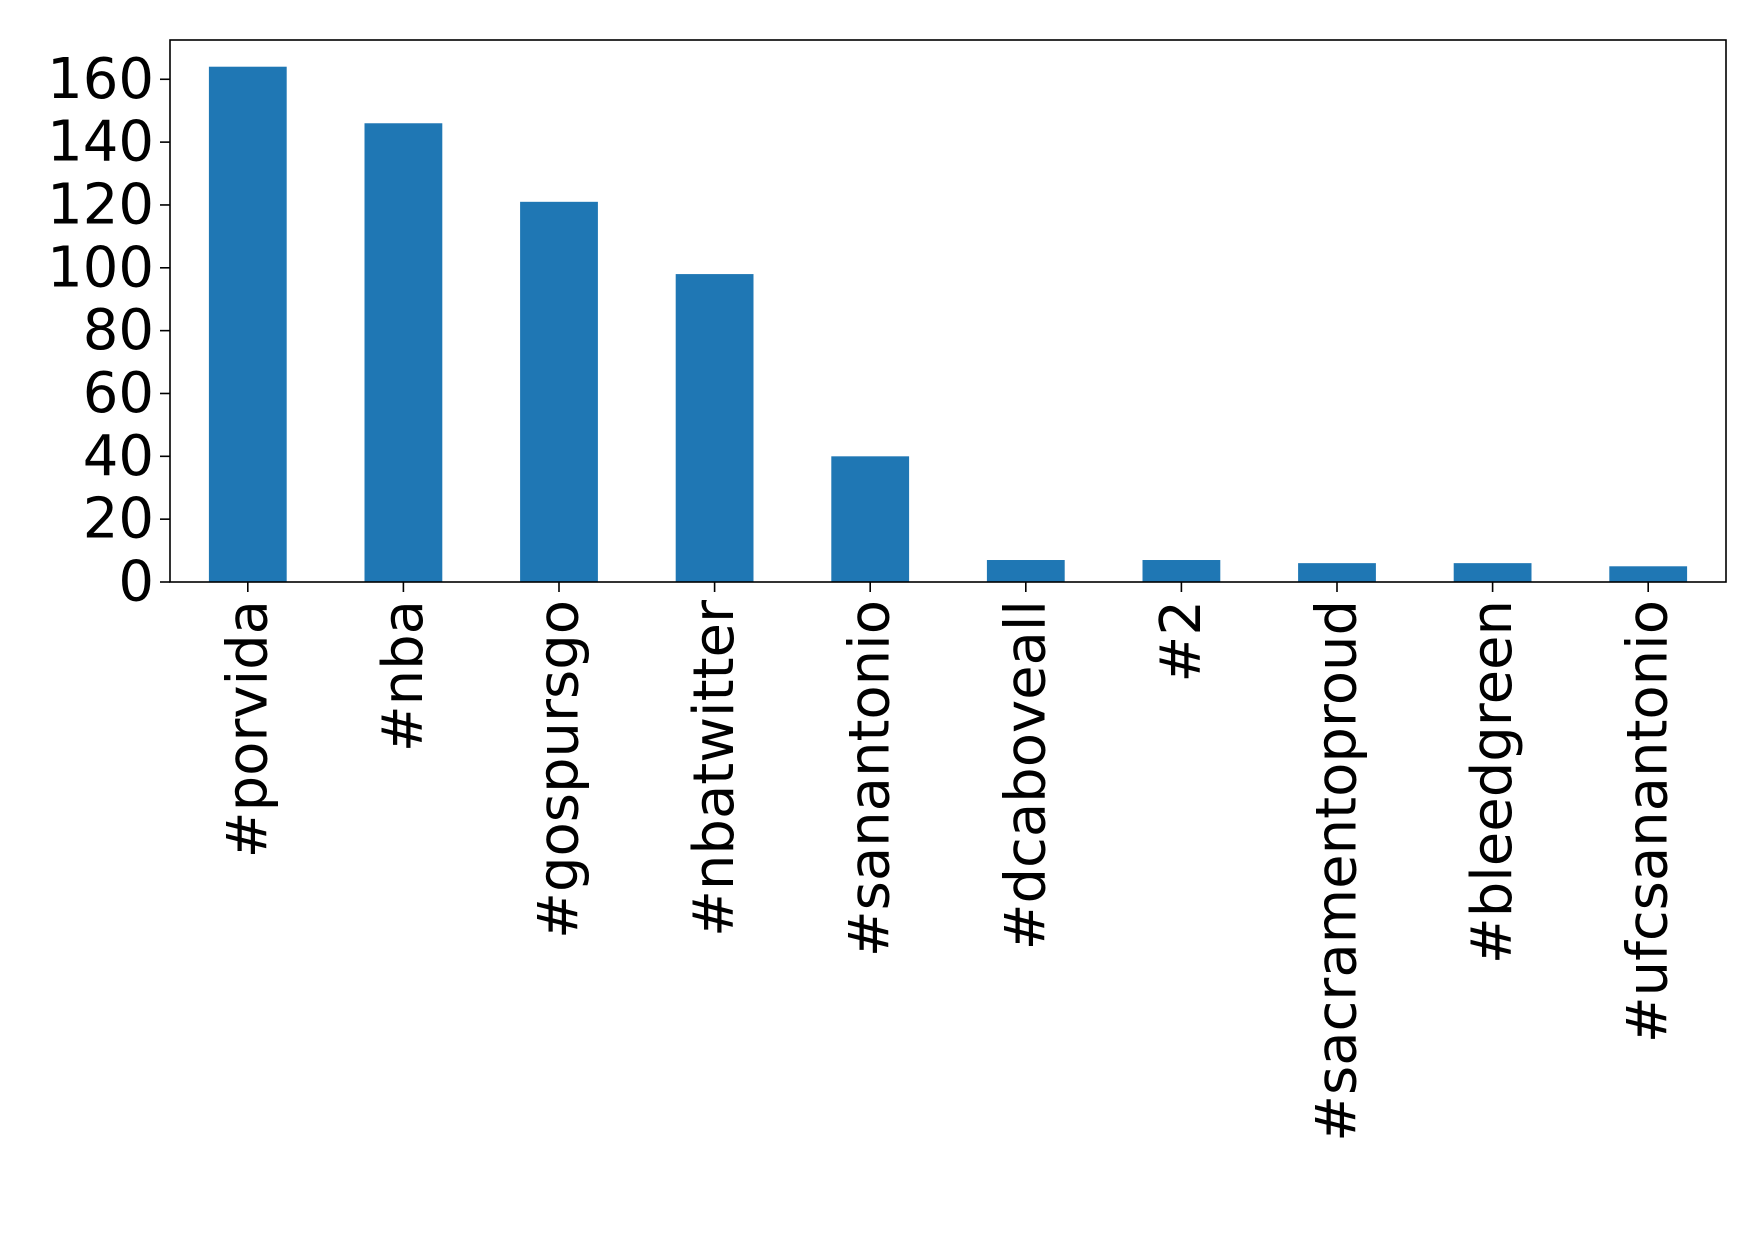 This screenshot has width=1758, height=1233. I want to click on y-tick-label-6: 120, so click(100, 204).